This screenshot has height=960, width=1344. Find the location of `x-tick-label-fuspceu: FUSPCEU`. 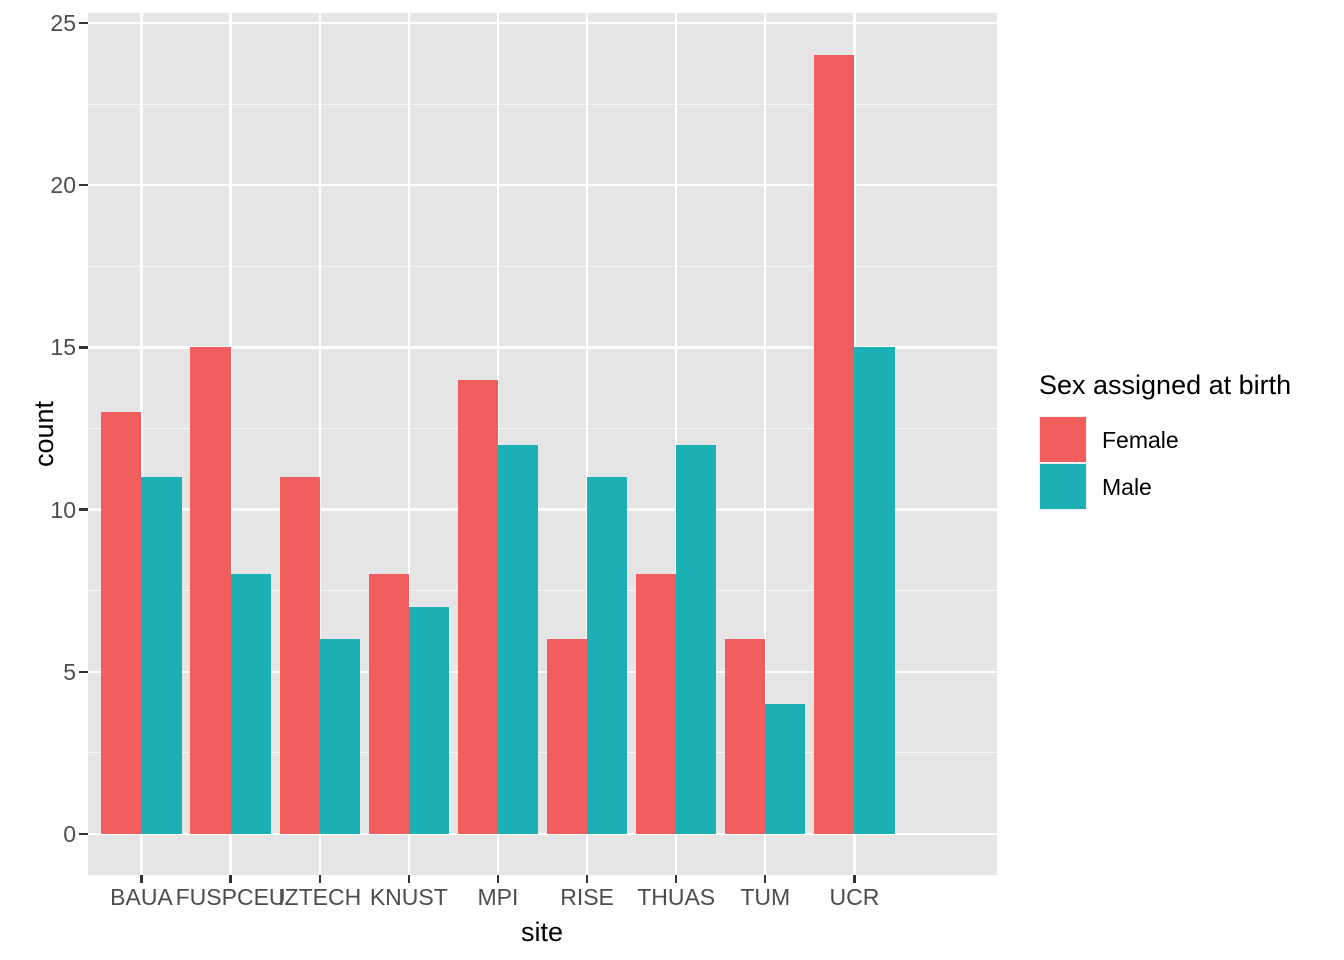

x-tick-label-fuspceu: FUSPCEU is located at coordinates (230, 897).